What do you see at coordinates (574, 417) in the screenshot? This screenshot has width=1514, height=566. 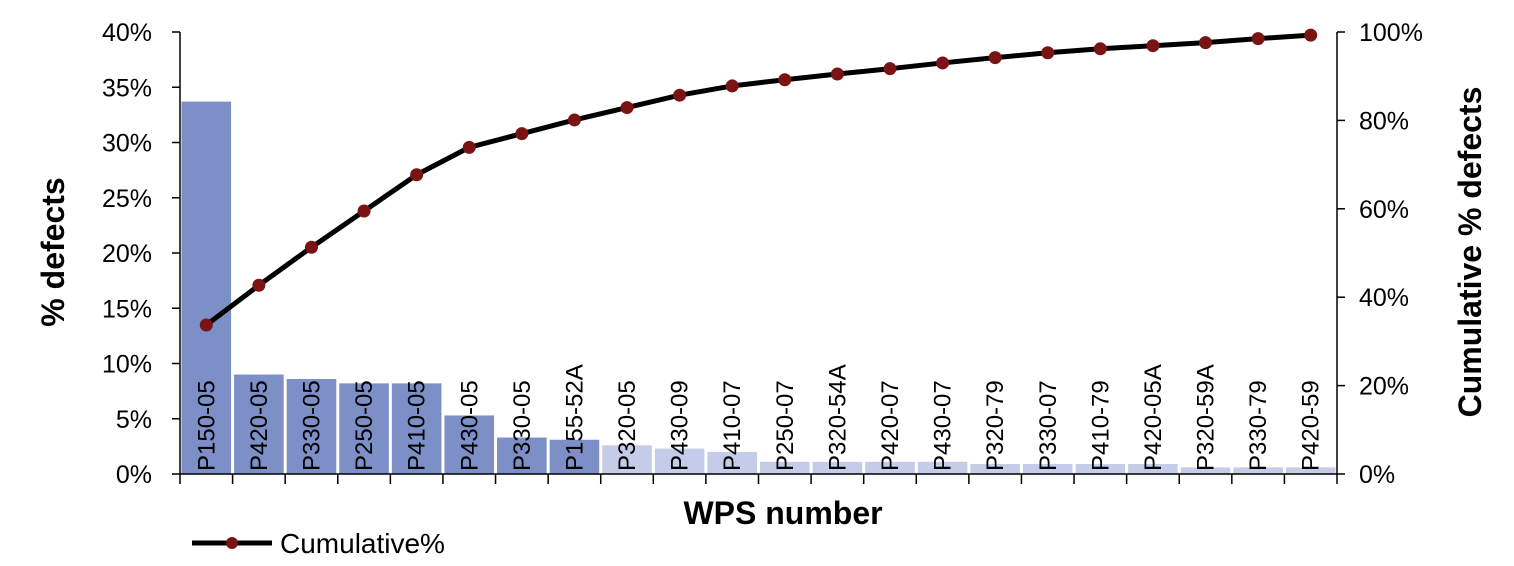 I see `category-label: P155-52A` at bounding box center [574, 417].